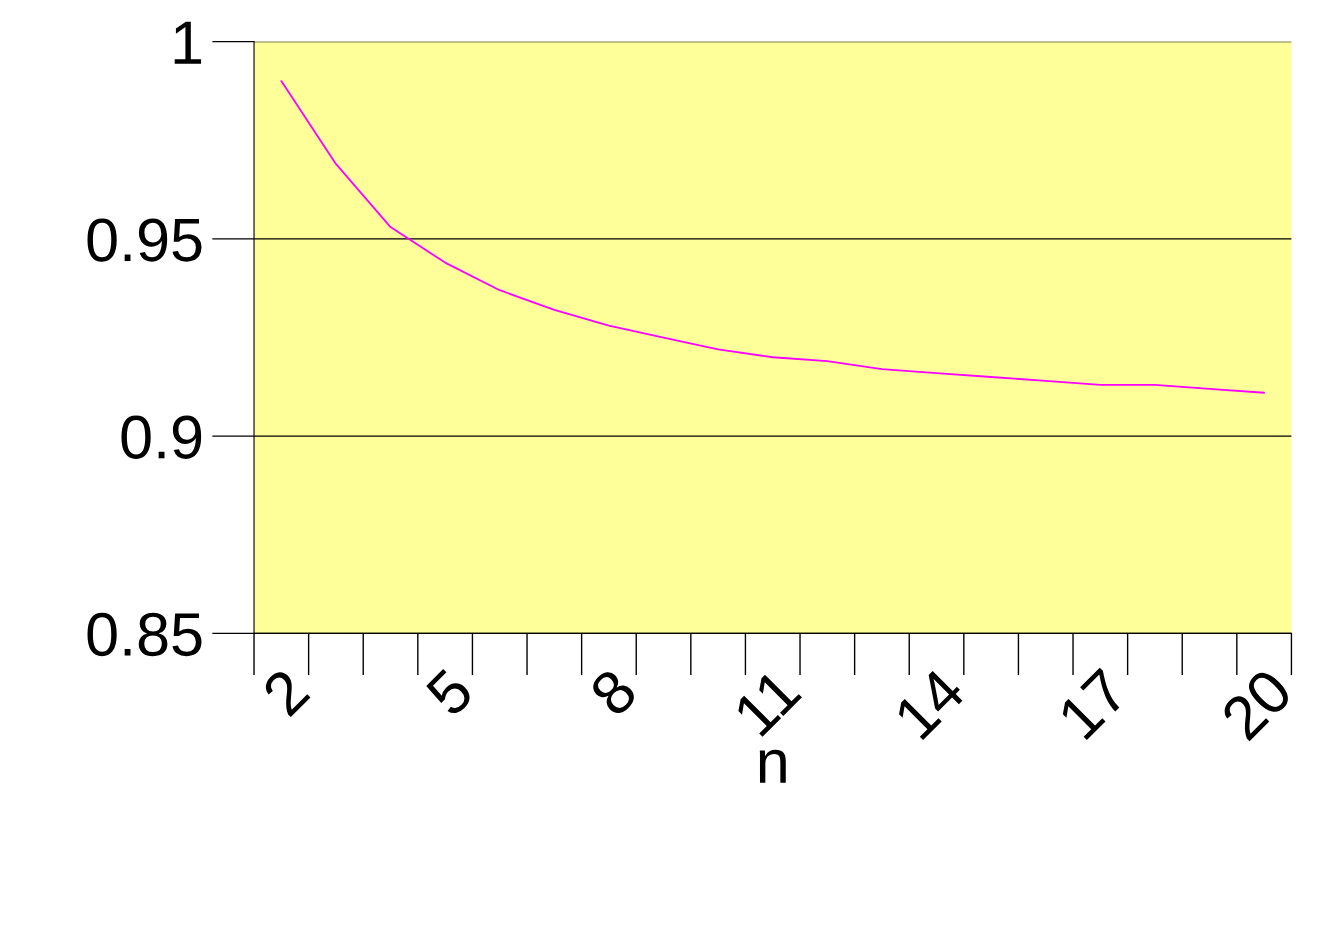  Describe the element at coordinates (144, 240) in the screenshot. I see `y-tick-label: 0.95` at that location.